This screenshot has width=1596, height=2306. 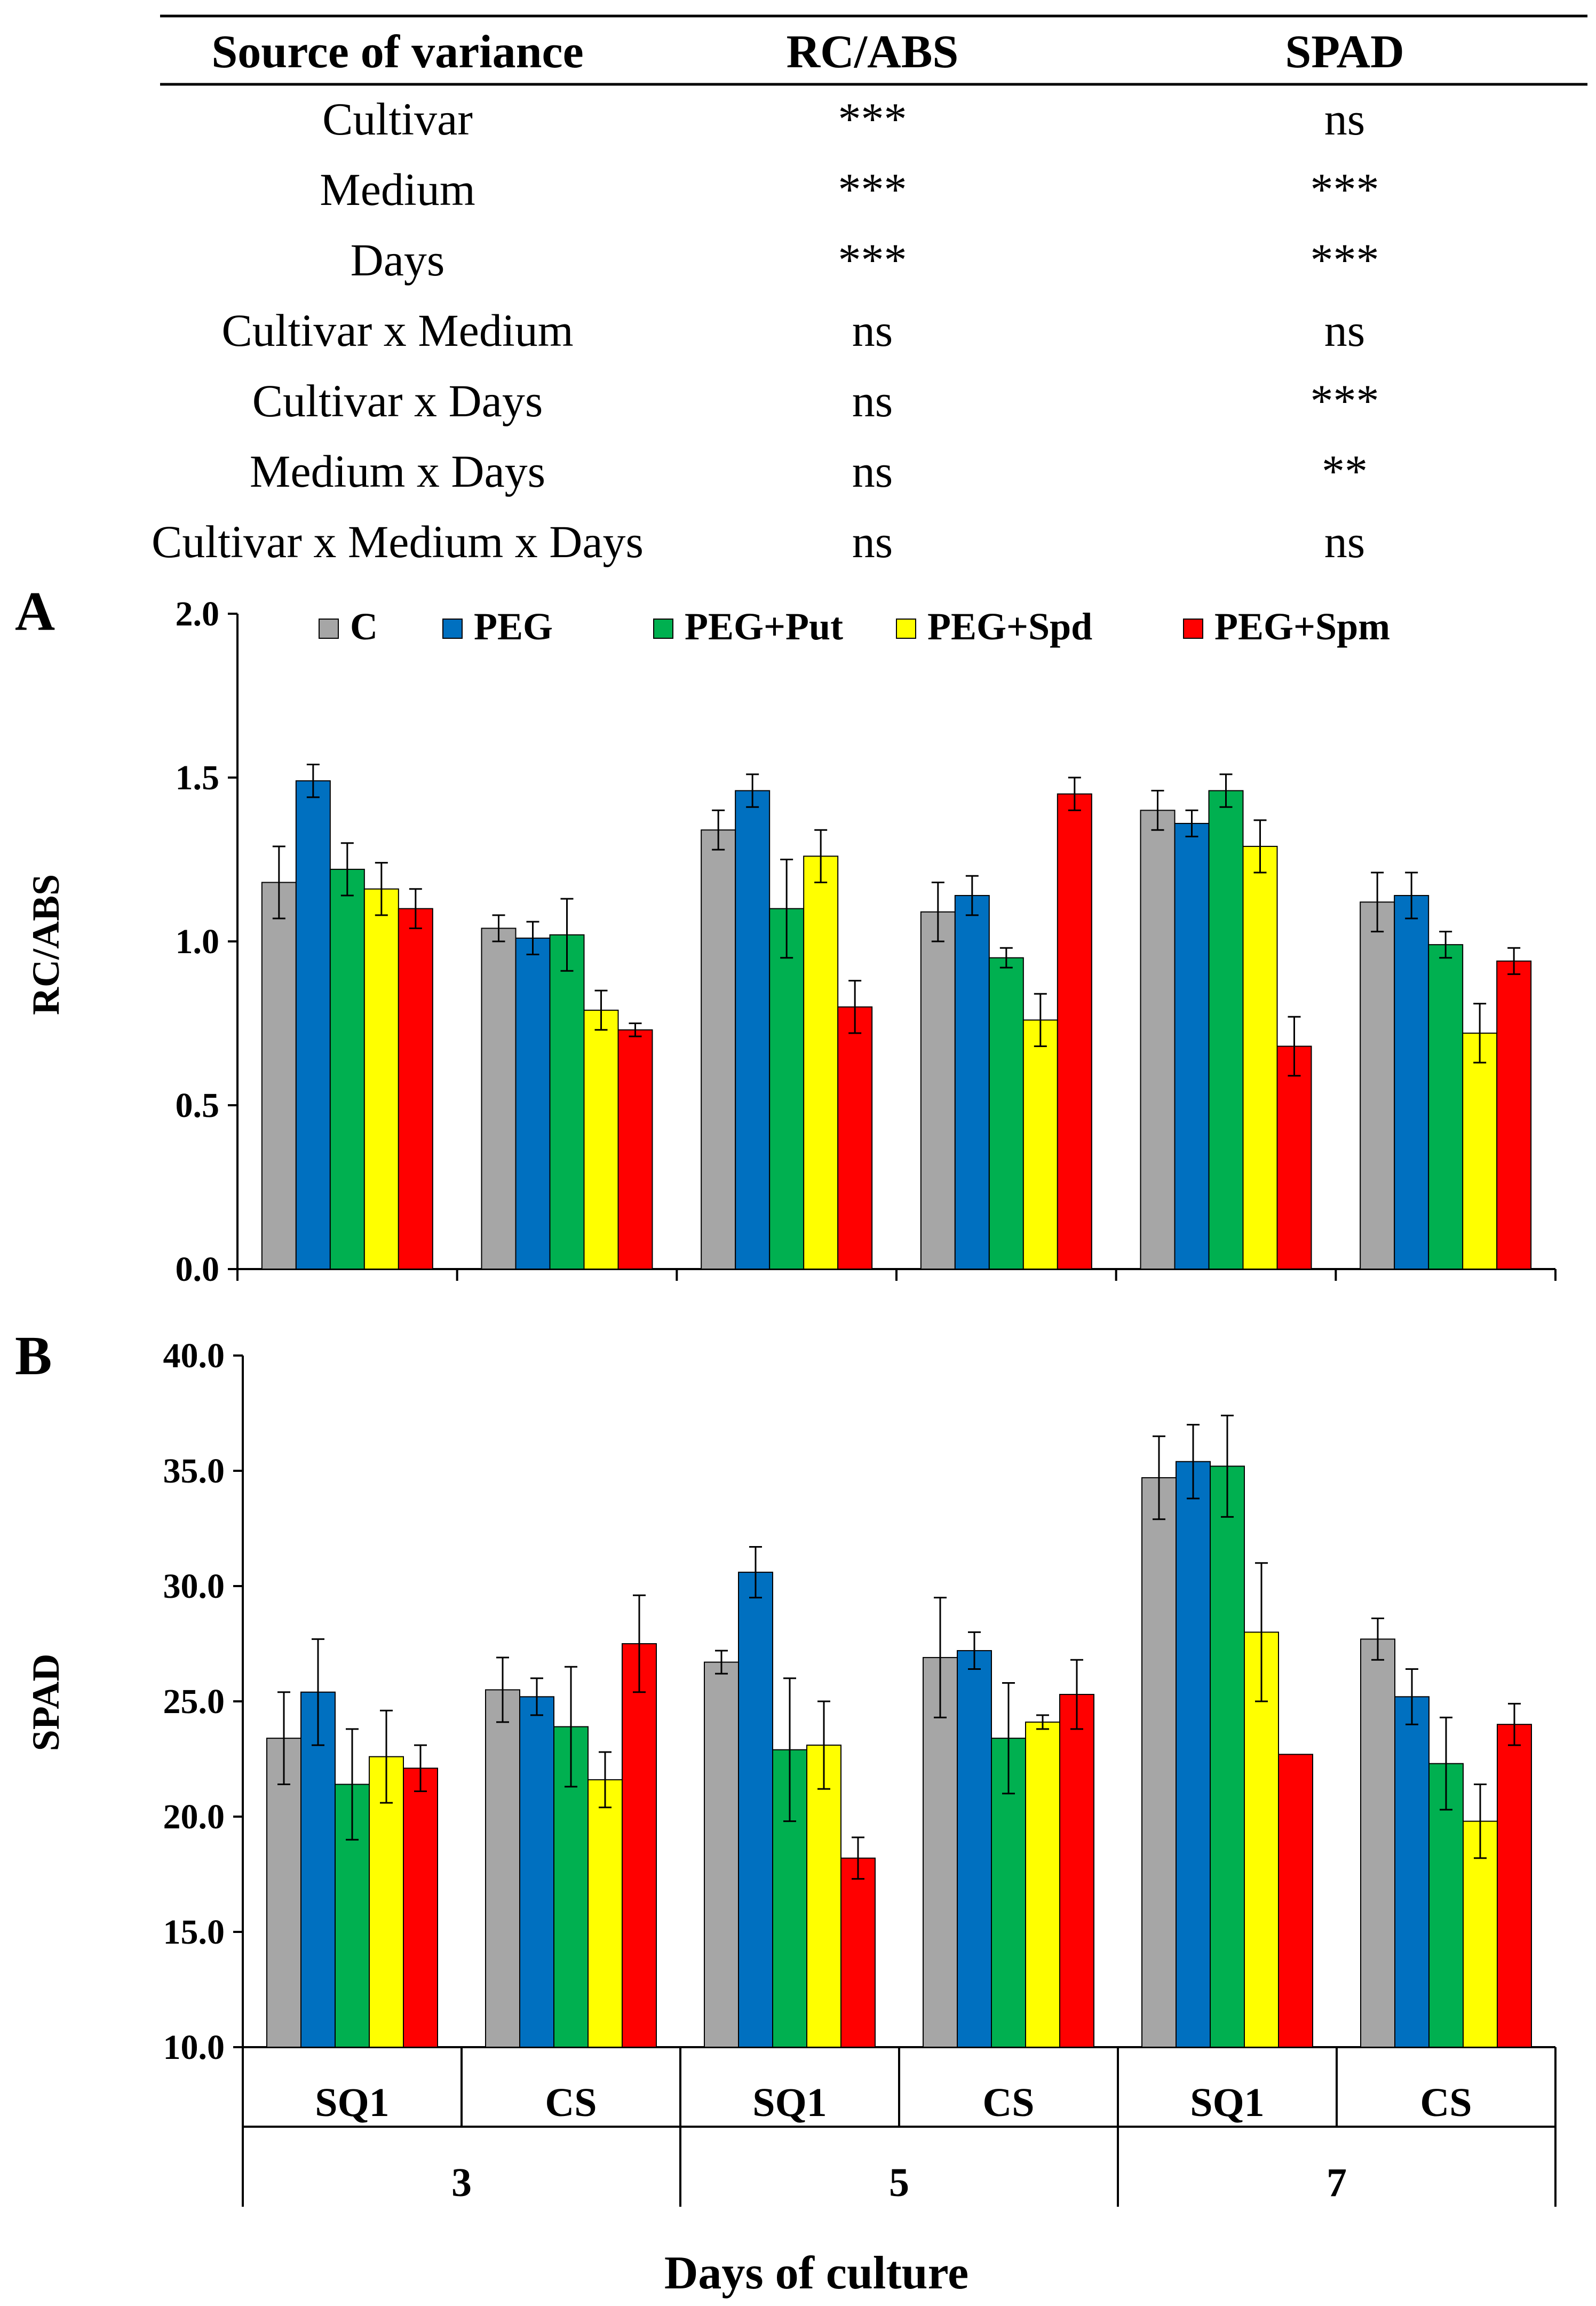 What do you see at coordinates (873, 52) in the screenshot?
I see `table-header-rcabs: RC/ABS` at bounding box center [873, 52].